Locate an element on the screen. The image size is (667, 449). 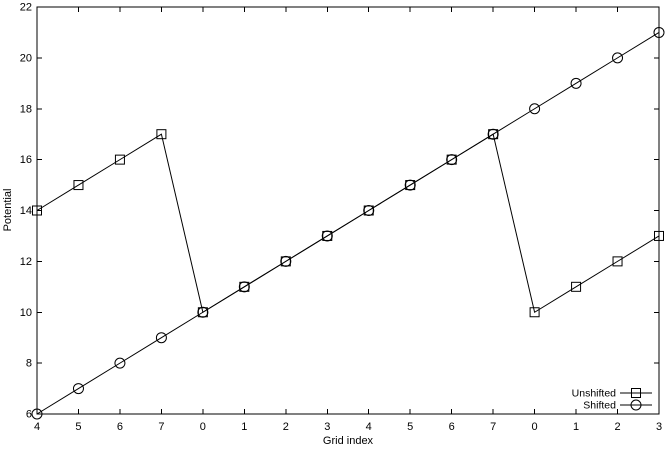
y-tick-label: 8 is located at coordinates (29, 364).